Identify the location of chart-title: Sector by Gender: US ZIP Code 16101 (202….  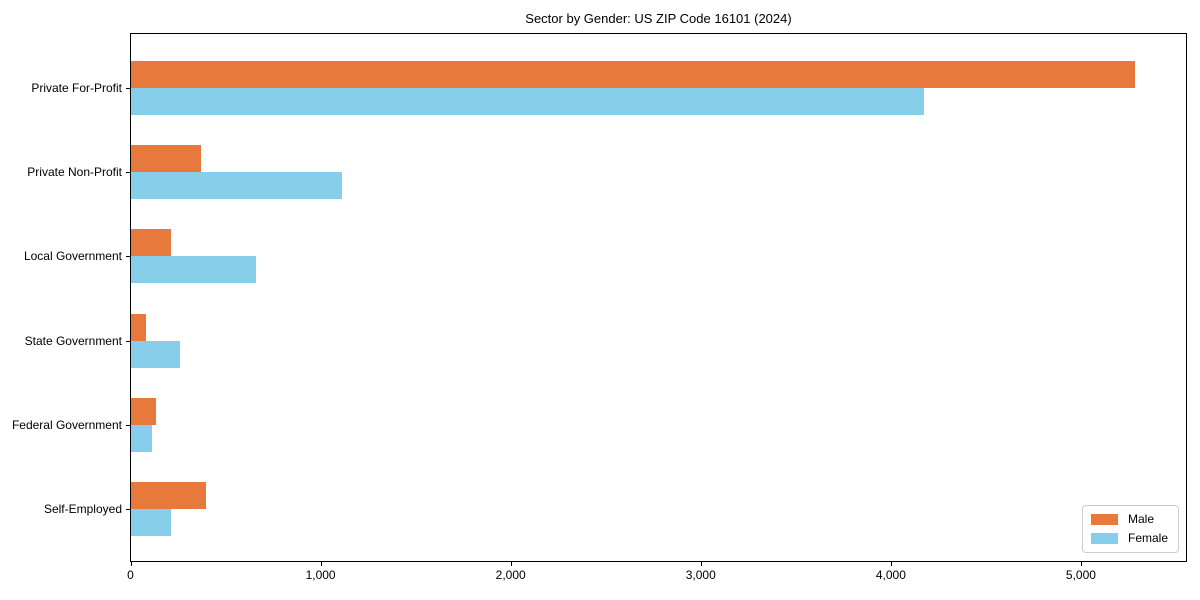
(658, 18).